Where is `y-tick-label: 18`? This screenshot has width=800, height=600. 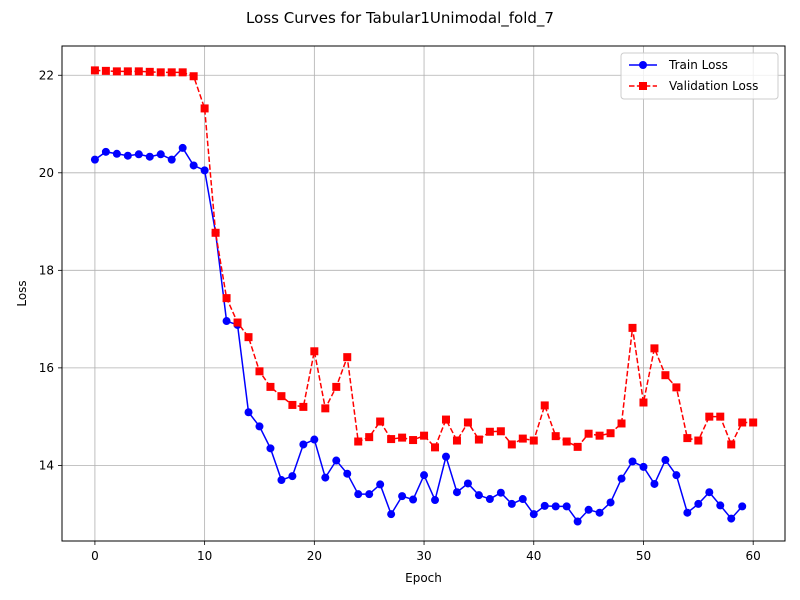
y-tick-label: 18 is located at coordinates (46, 270).